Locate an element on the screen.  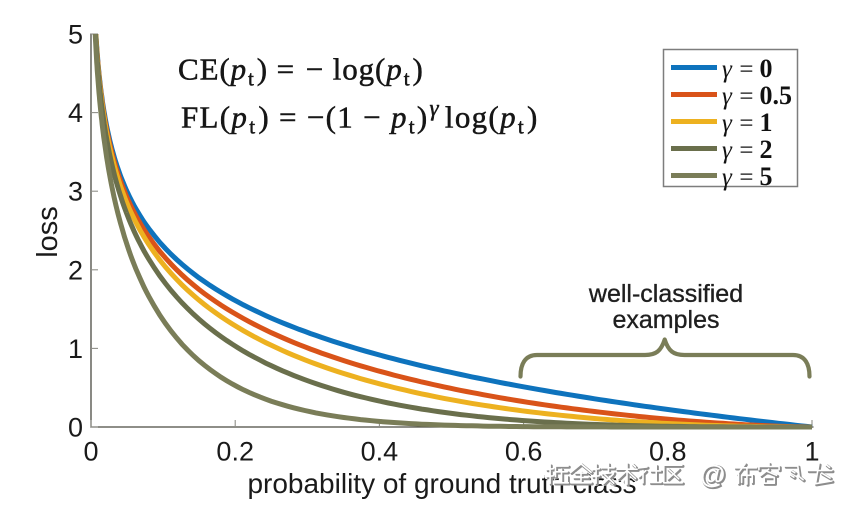
svg-text: CE(pt) = − log(pt) is located at coordinates (301, 71).